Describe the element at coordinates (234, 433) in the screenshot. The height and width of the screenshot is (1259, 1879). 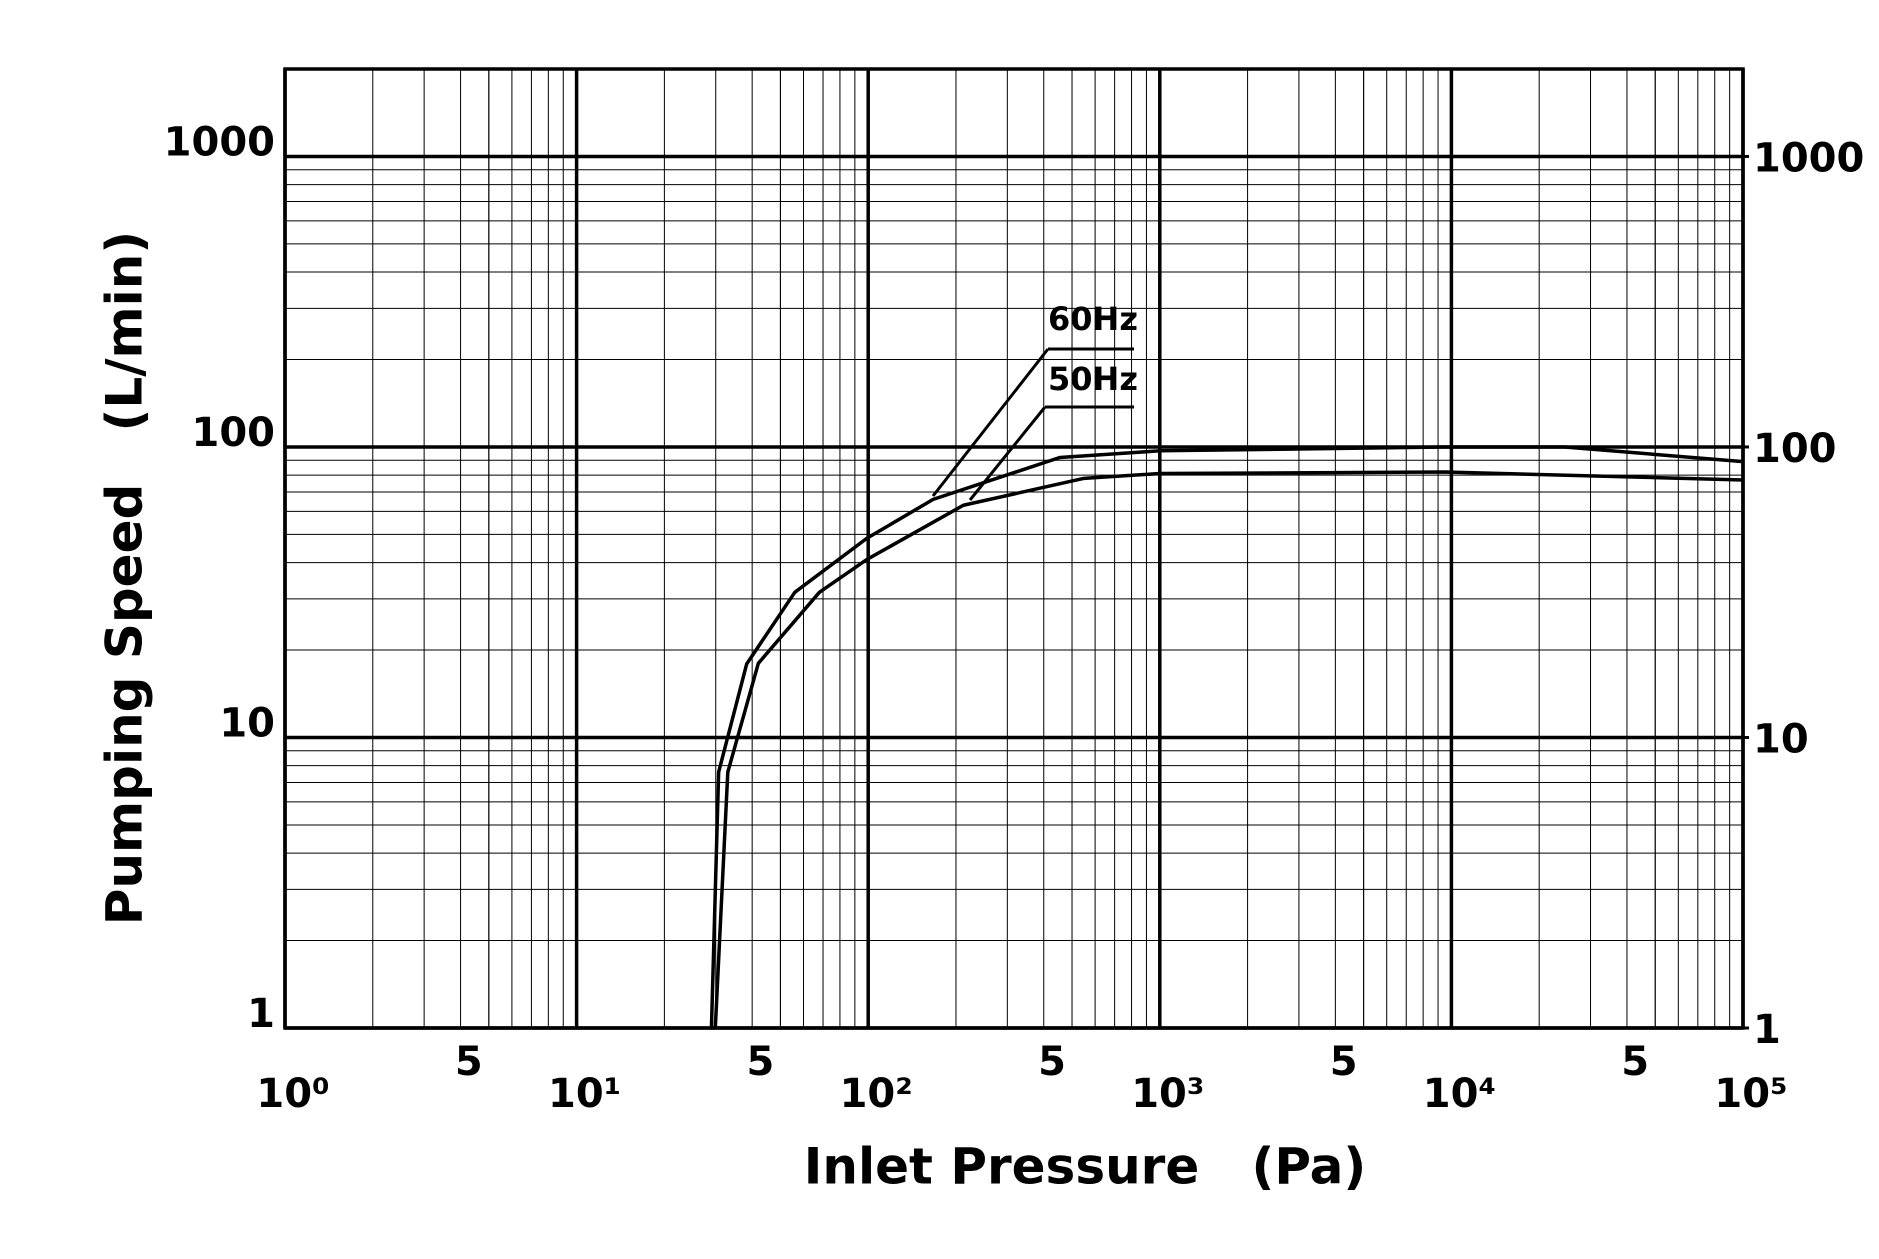
I see `y-tick-label: 100` at that location.